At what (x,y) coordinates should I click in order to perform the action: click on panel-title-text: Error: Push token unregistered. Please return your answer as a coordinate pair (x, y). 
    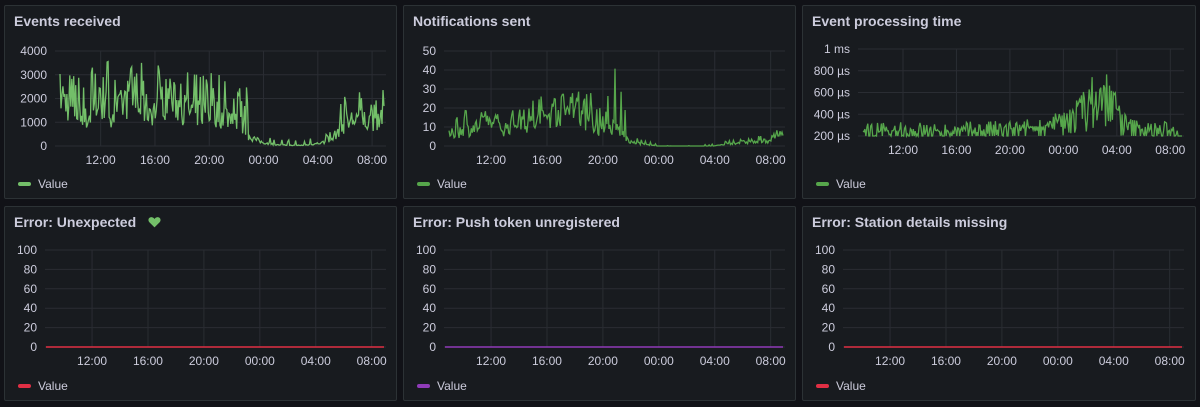
    Looking at the image, I should click on (516, 222).